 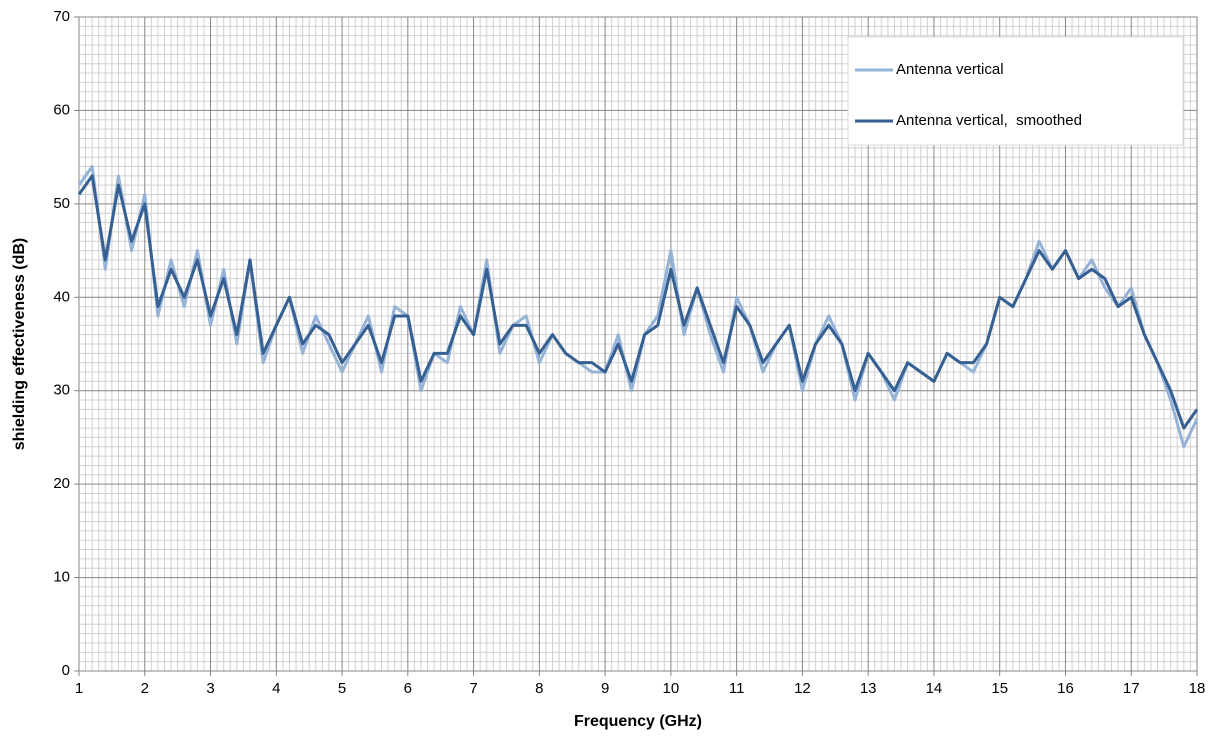 I want to click on x-tick-label: 2, so click(x=145, y=688).